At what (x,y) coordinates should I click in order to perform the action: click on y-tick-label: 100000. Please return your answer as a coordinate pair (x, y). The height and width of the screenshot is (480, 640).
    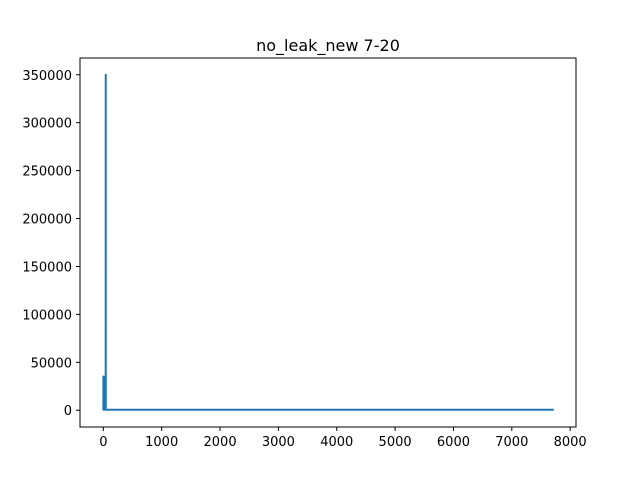
    Looking at the image, I should click on (47, 315).